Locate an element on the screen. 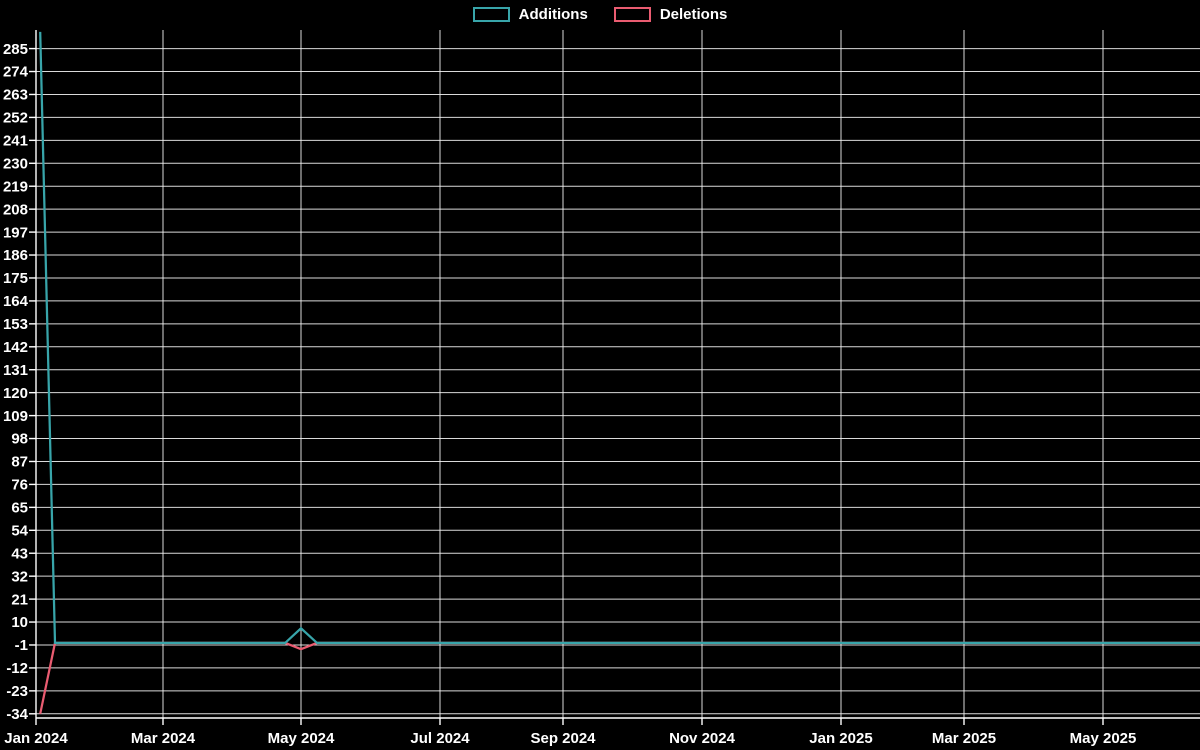  legend-item-deletions: Deletions is located at coordinates (670, 14).